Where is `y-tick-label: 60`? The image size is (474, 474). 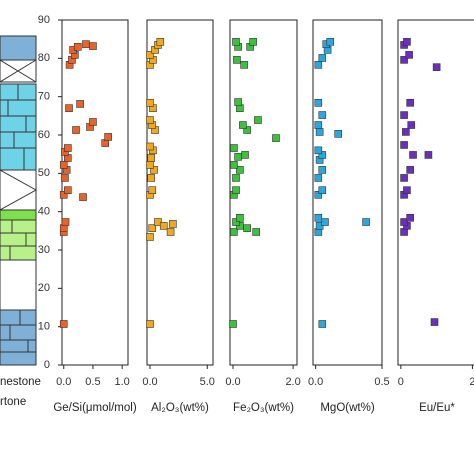
y-tick-label: 60 is located at coordinates (44, 135).